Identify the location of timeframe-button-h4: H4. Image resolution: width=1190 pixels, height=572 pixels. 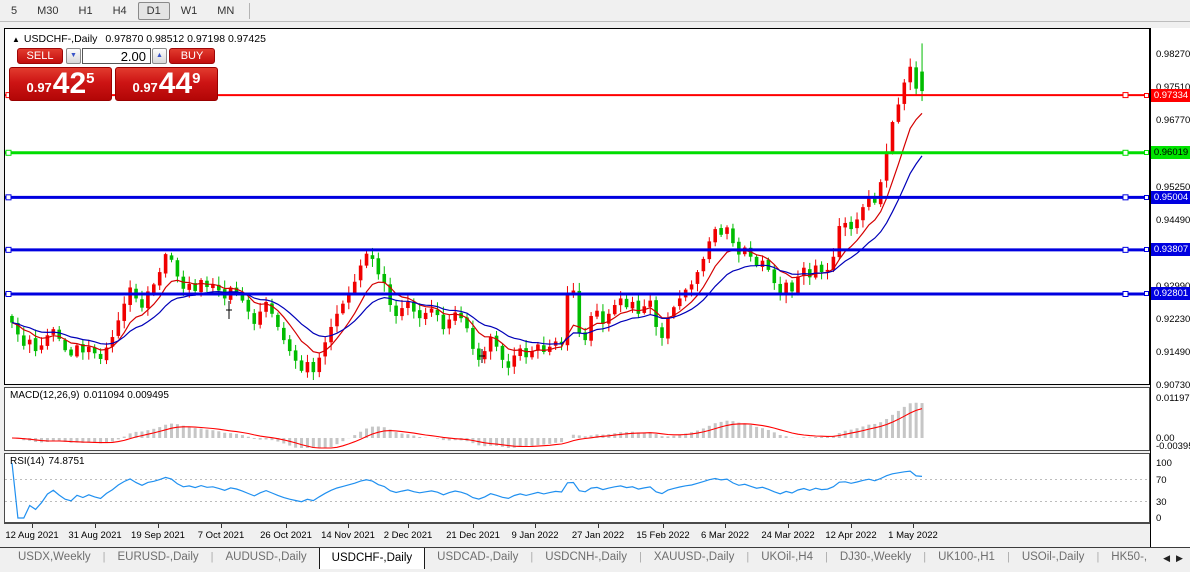
(119, 10).